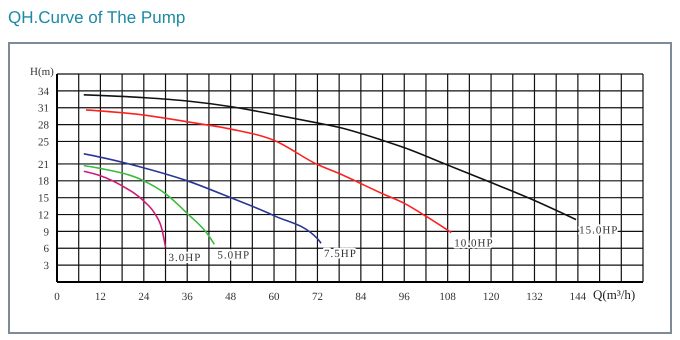 This screenshot has height=340, width=680. What do you see at coordinates (42, 72) in the screenshot?
I see `y-axis-title: H(m)` at bounding box center [42, 72].